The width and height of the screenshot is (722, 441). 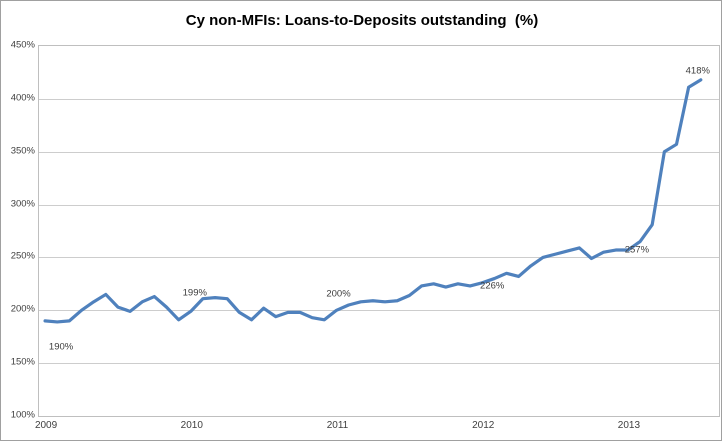 What do you see at coordinates (46, 425) in the screenshot?
I see `x-axis-label: 2009` at bounding box center [46, 425].